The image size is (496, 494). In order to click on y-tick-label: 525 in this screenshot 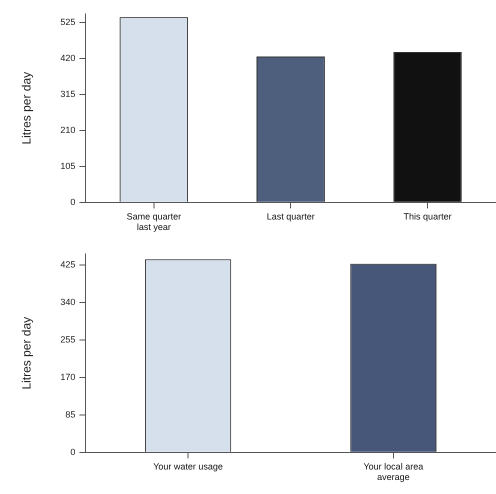, I will do `click(68, 22)`.